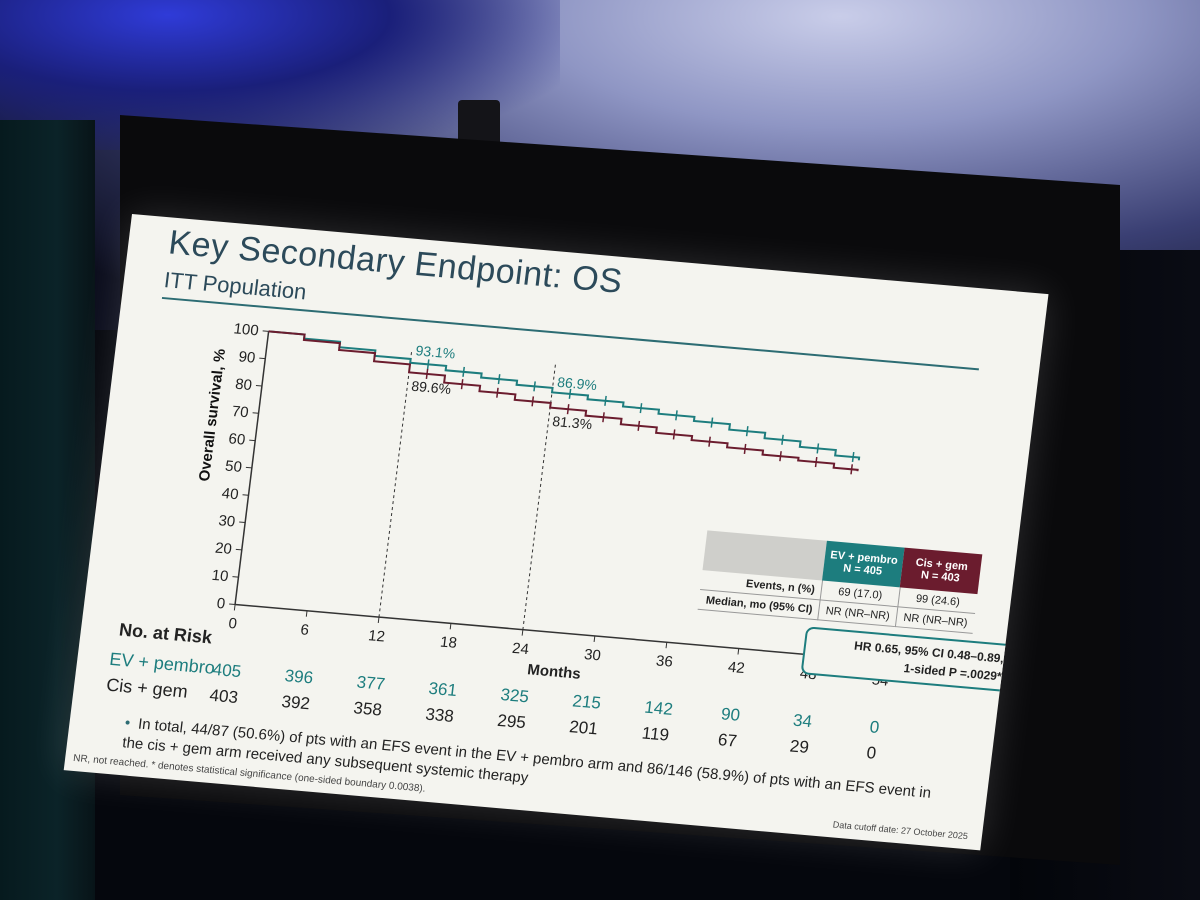 The image size is (1200, 900). What do you see at coordinates (572, 422) in the screenshot?
I see `landmark-cg-24: 81.3%` at bounding box center [572, 422].